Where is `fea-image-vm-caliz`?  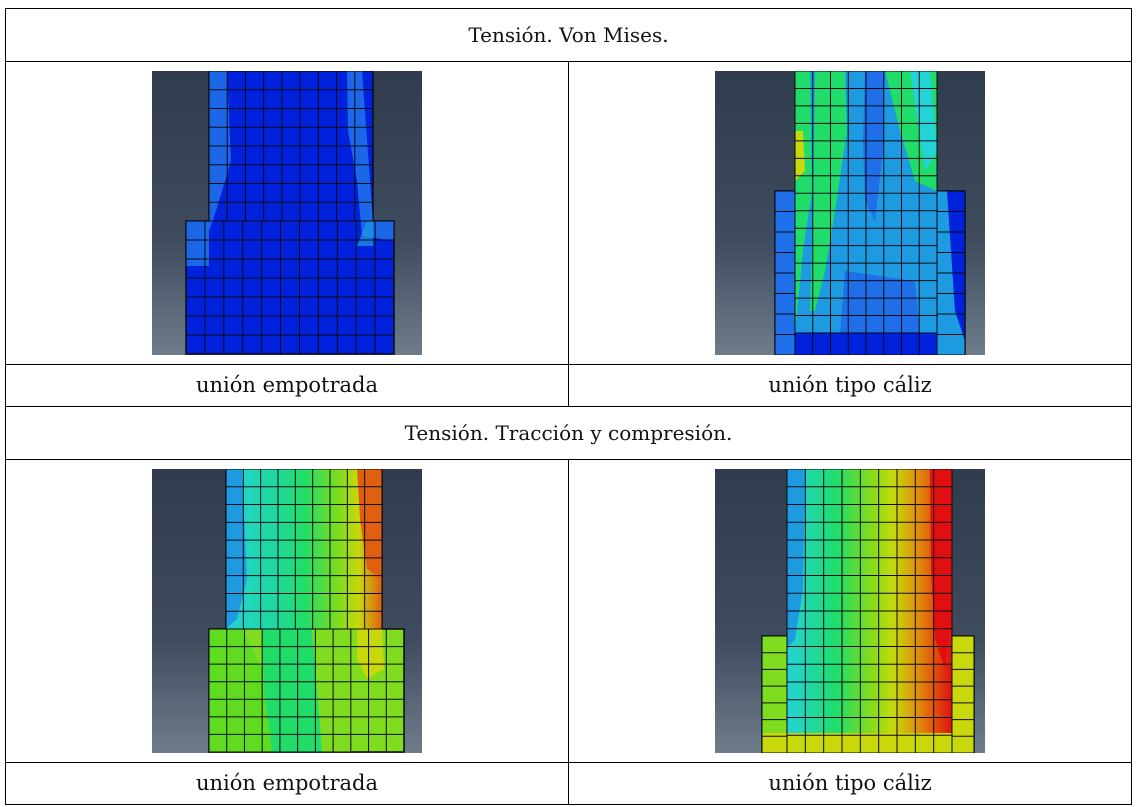 fea-image-vm-caliz is located at coordinates (850, 212).